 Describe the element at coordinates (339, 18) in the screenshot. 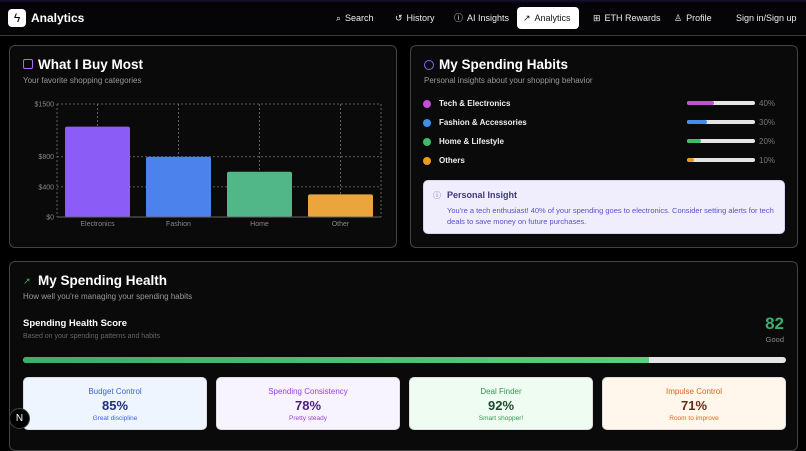

I see `search-icon: ⌕` at that location.